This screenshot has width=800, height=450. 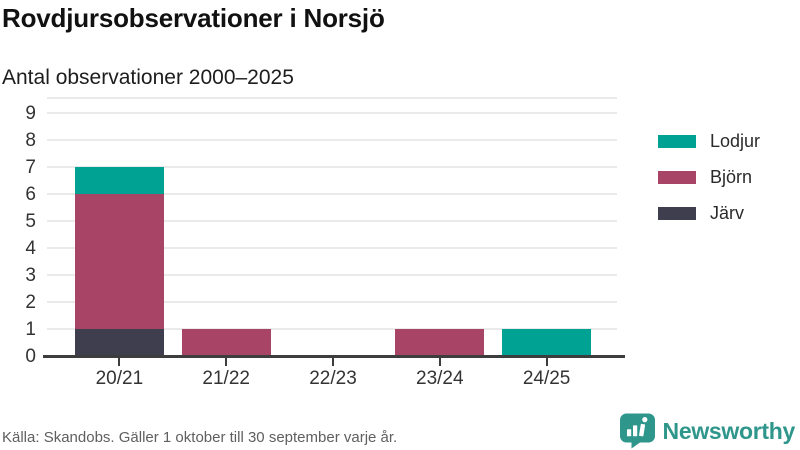 What do you see at coordinates (119, 361) in the screenshot?
I see `x-tick-20/21` at bounding box center [119, 361].